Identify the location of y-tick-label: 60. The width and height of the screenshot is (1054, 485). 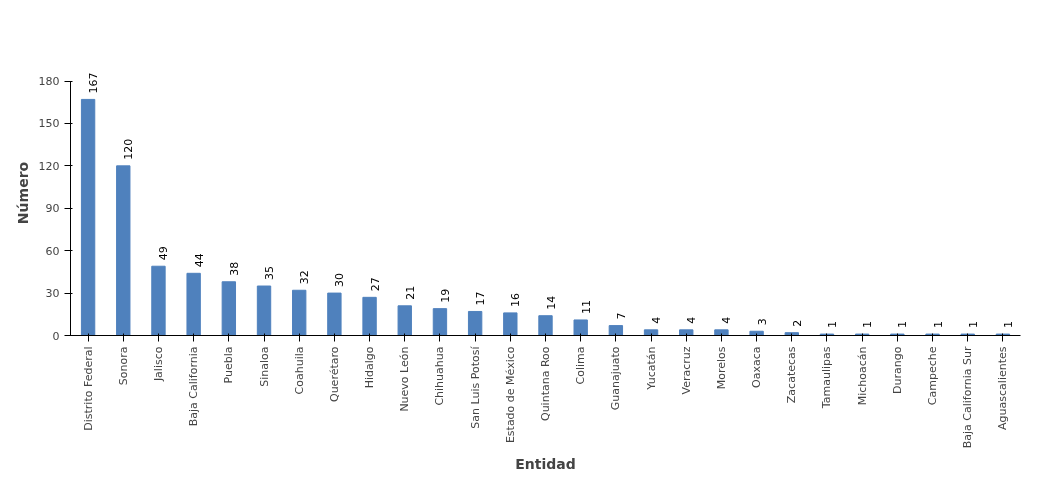
(52, 251).